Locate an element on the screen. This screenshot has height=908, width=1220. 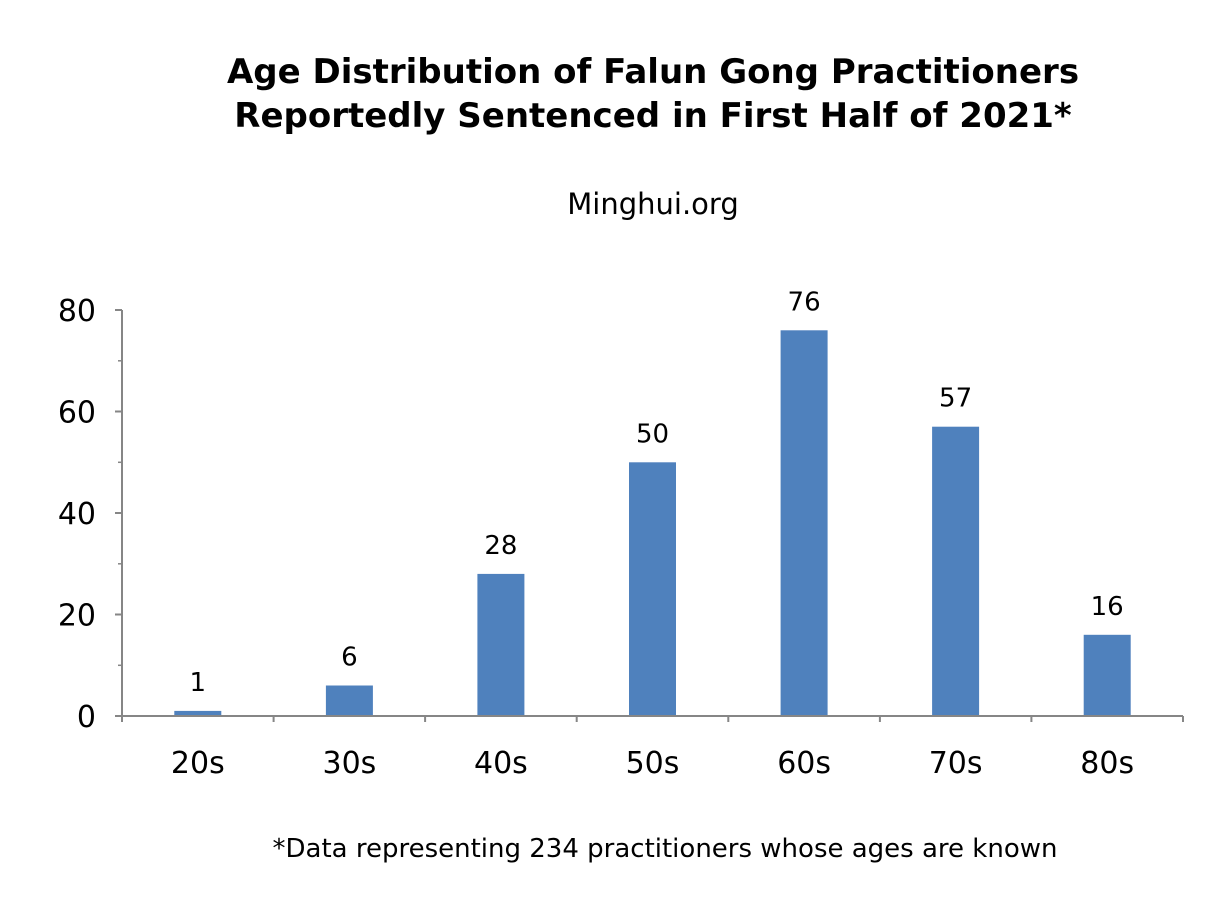
y-tick-label-20: 20 is located at coordinates (77, 616).